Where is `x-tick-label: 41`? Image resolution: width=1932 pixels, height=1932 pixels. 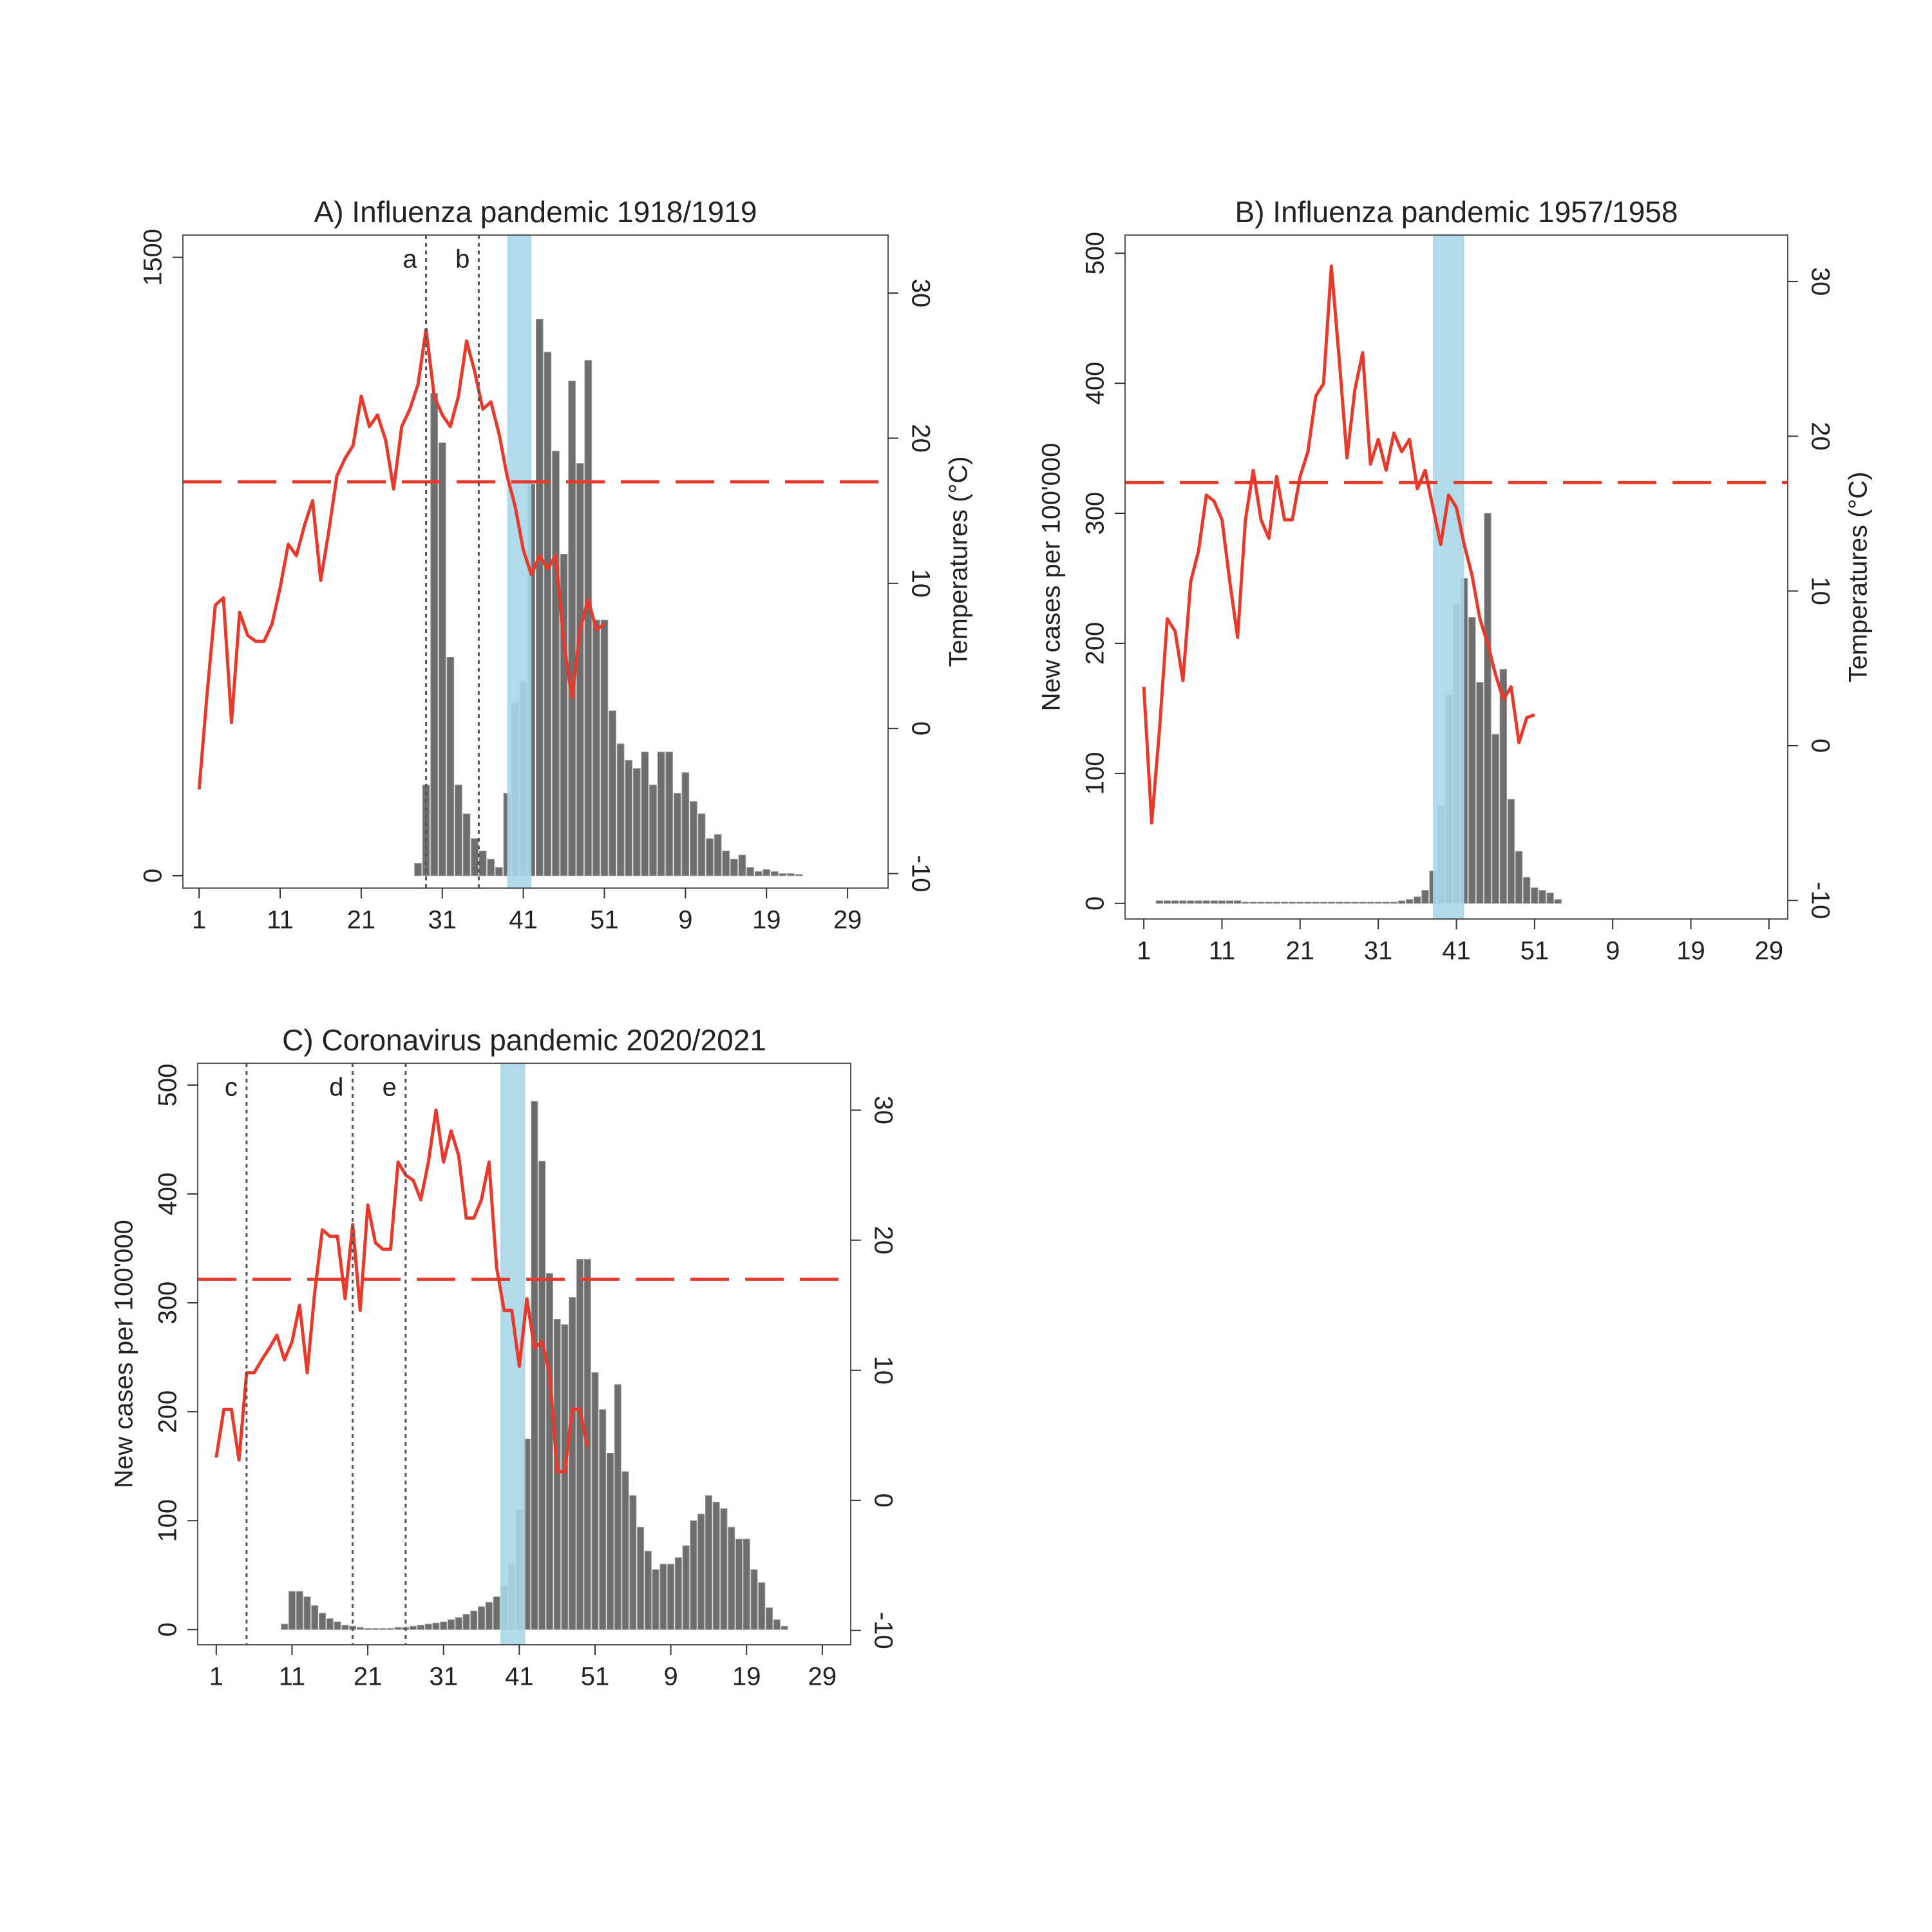
x-tick-label: 41 is located at coordinates (1457, 951).